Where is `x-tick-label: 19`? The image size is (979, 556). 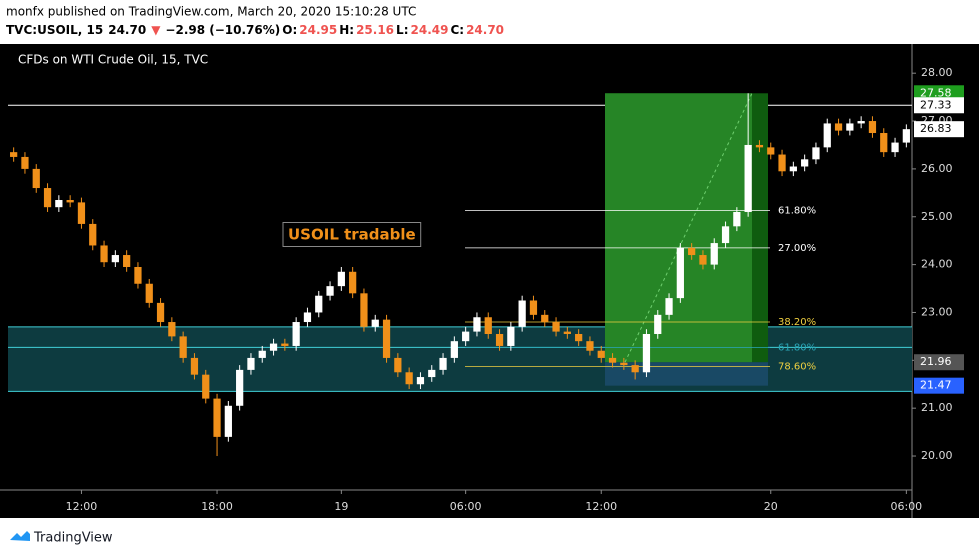
x-tick-label: 19 is located at coordinates (341, 506).